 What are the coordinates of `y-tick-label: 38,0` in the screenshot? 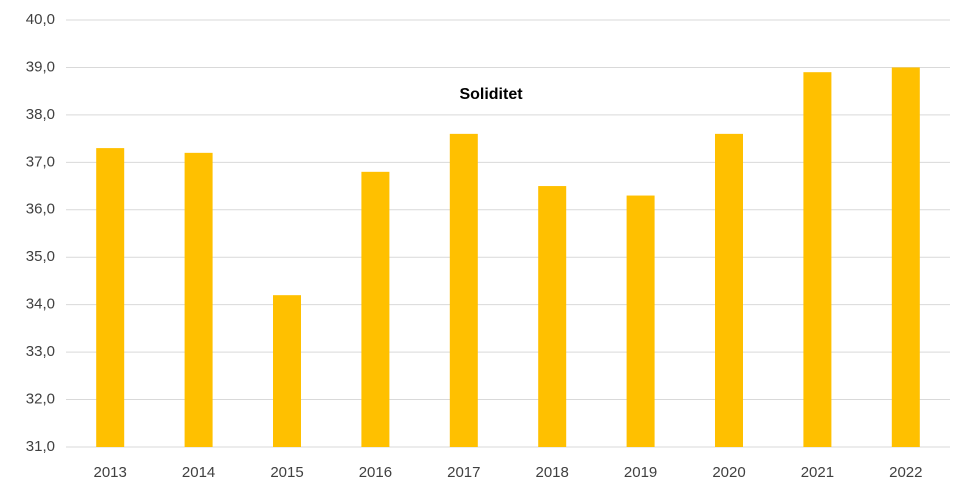 It's located at (40, 114).